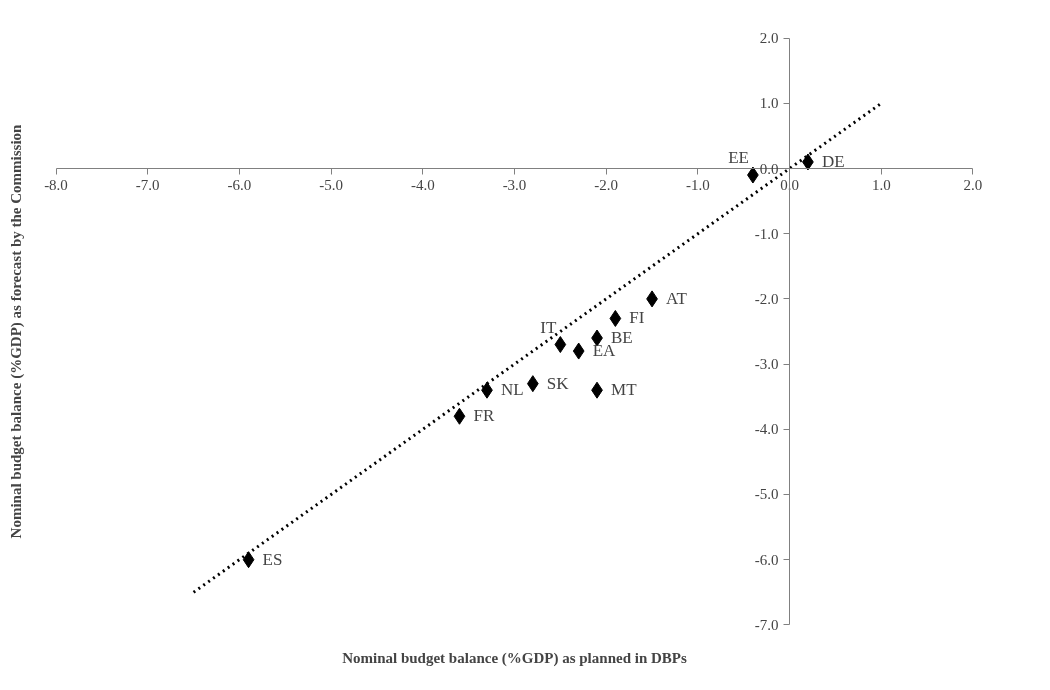 The image size is (1050, 690). What do you see at coordinates (606, 184) in the screenshot?
I see `x-tick-label: -2.0` at bounding box center [606, 184].